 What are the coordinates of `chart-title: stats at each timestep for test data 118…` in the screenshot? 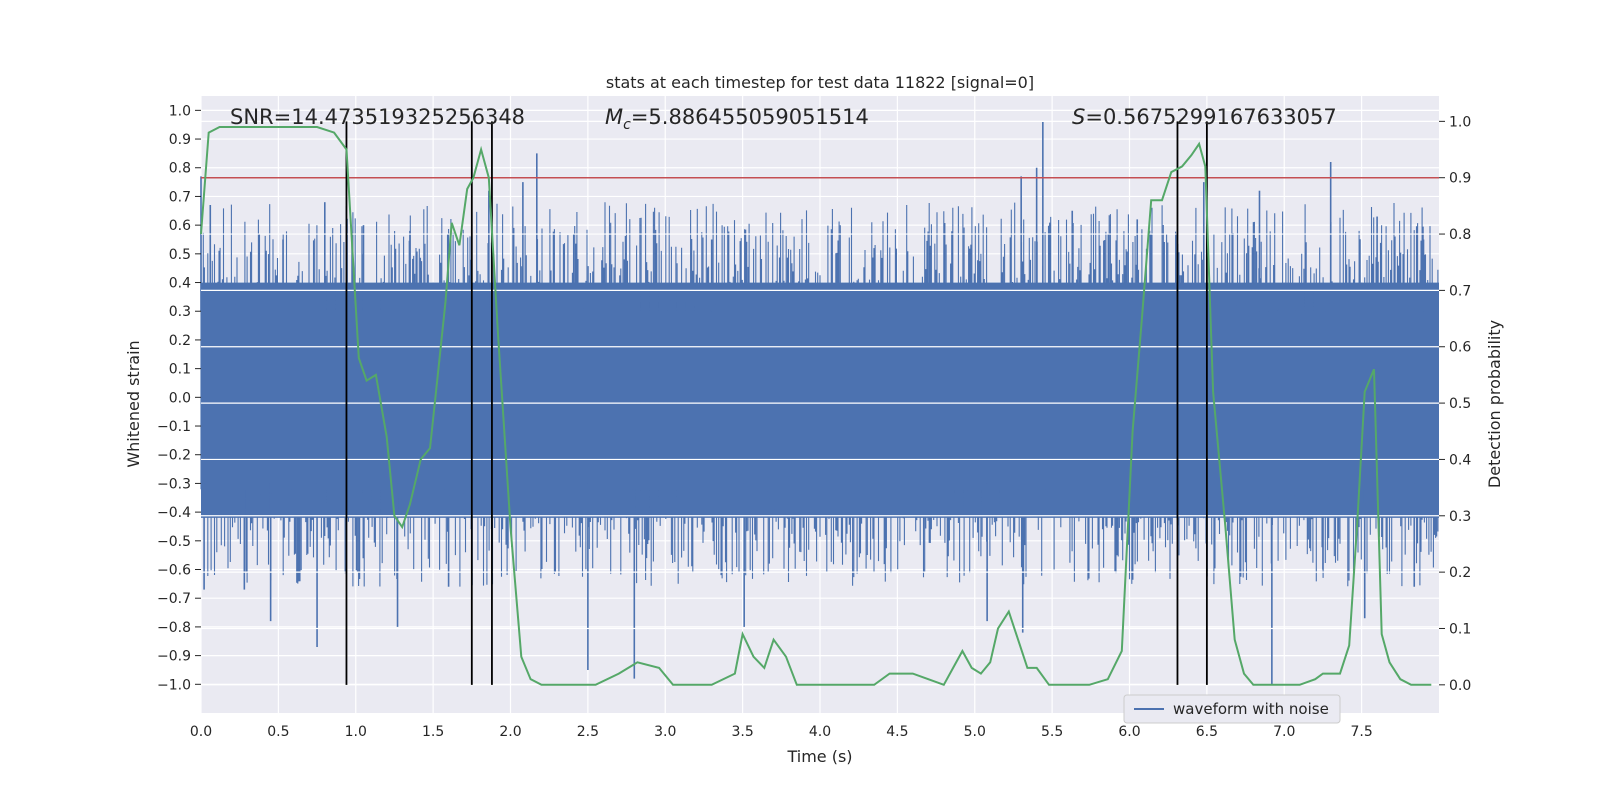 It's located at (820, 82).